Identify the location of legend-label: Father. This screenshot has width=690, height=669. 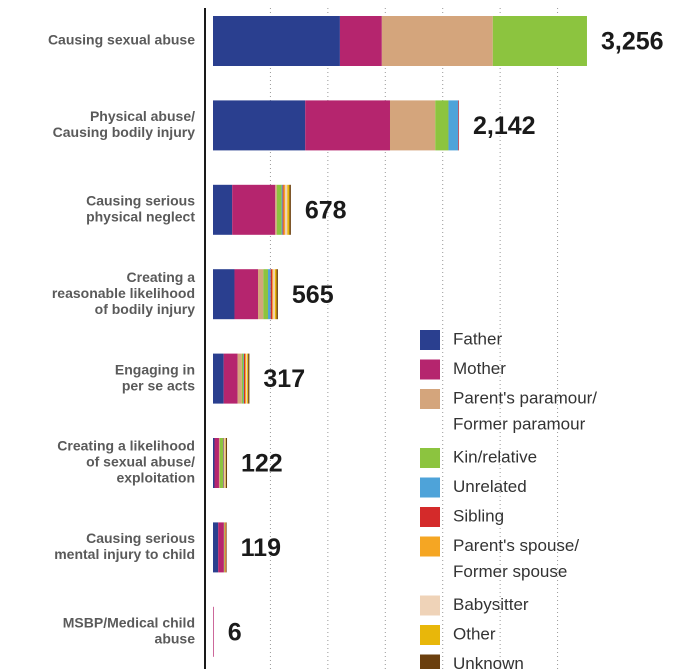
(477, 338).